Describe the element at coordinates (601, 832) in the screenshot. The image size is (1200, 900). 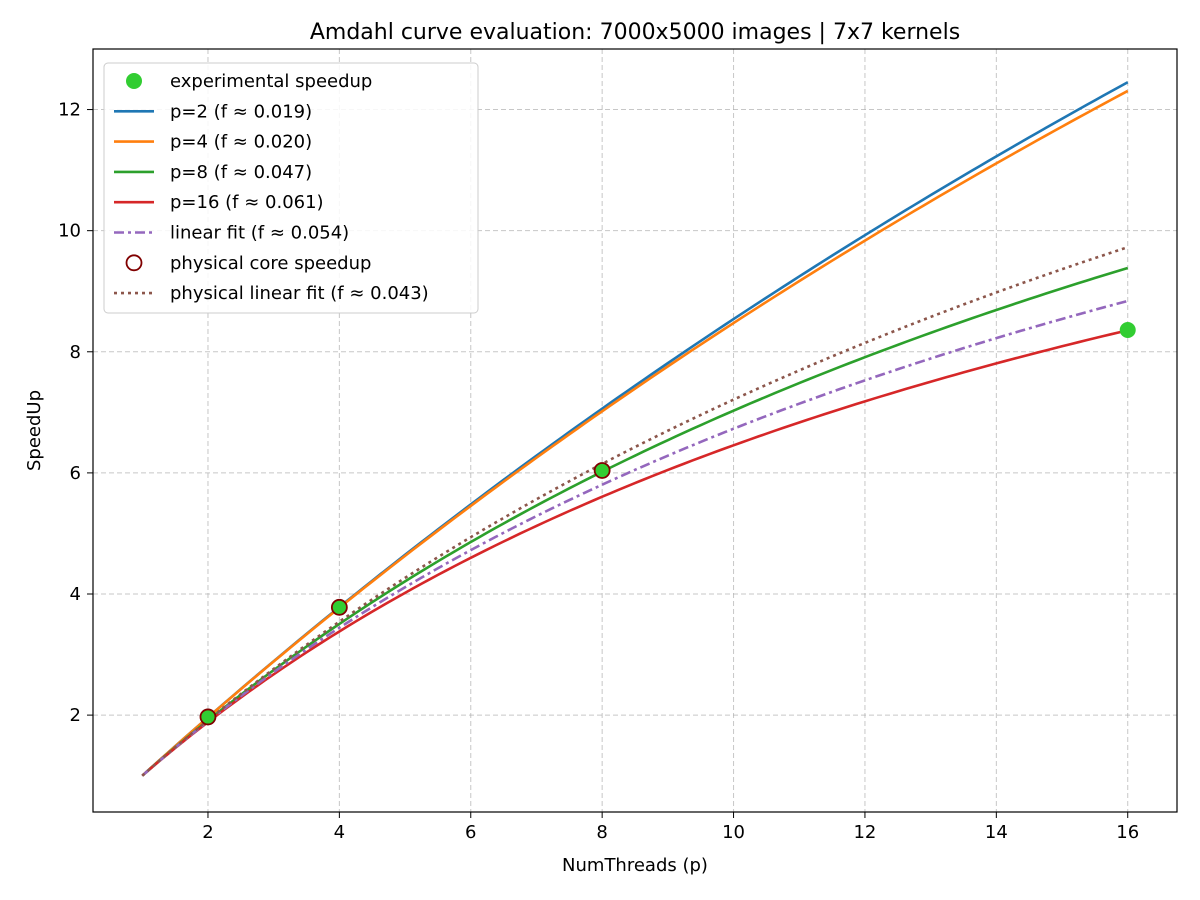
I see `x-tick-label: 8` at that location.